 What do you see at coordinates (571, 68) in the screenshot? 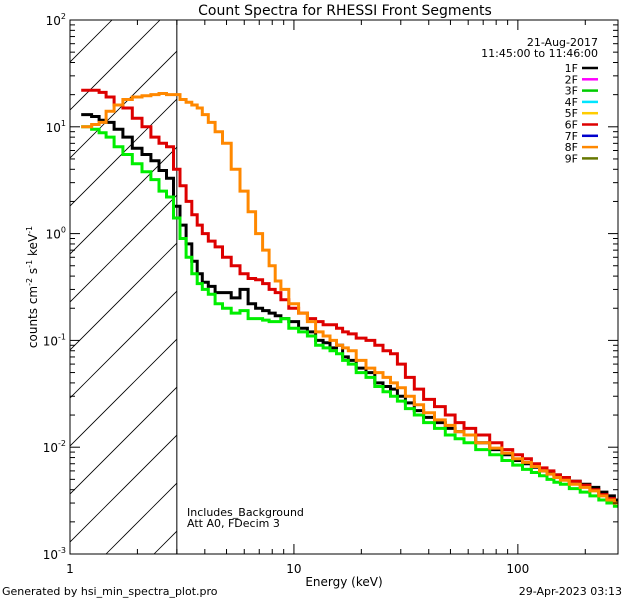
I see `legend-label: 1F` at bounding box center [571, 68].